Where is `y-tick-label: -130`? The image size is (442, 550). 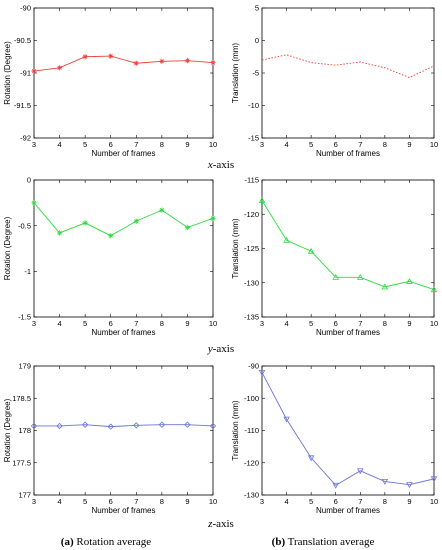 y-tick-label: -130 is located at coordinates (251, 282).